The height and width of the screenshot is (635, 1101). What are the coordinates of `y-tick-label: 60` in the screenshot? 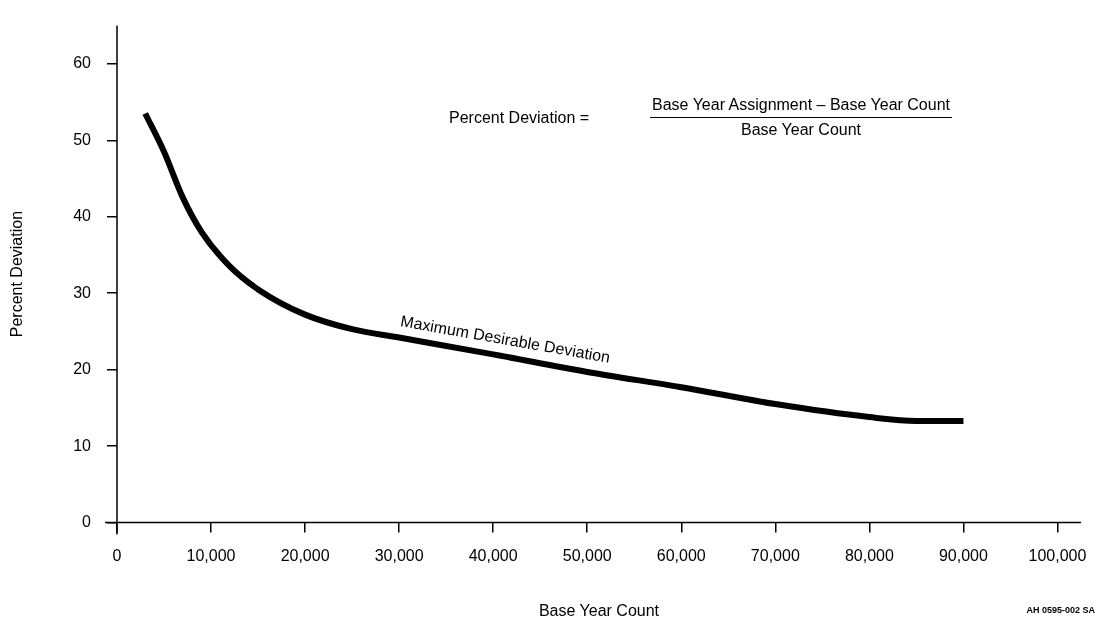 It's located at (82, 63).